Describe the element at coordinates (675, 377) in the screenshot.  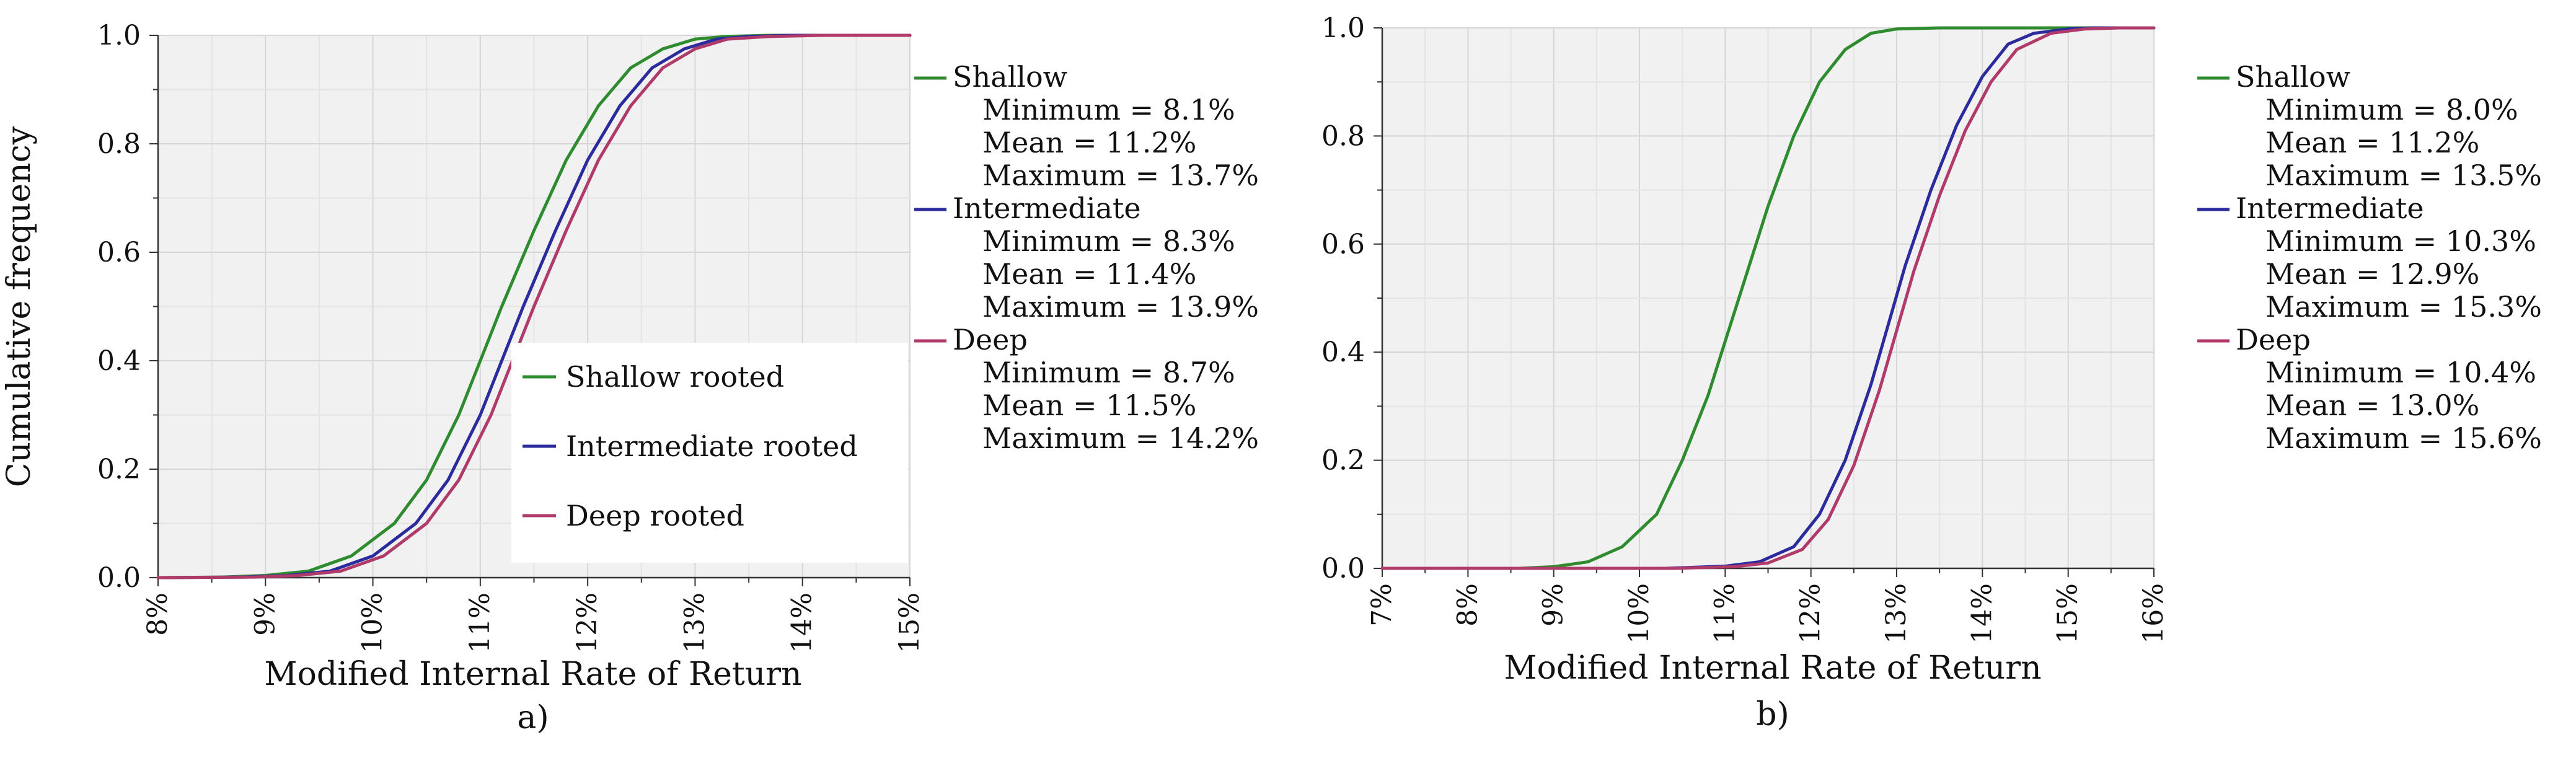
I see `legend-label: Shallow rooted` at that location.